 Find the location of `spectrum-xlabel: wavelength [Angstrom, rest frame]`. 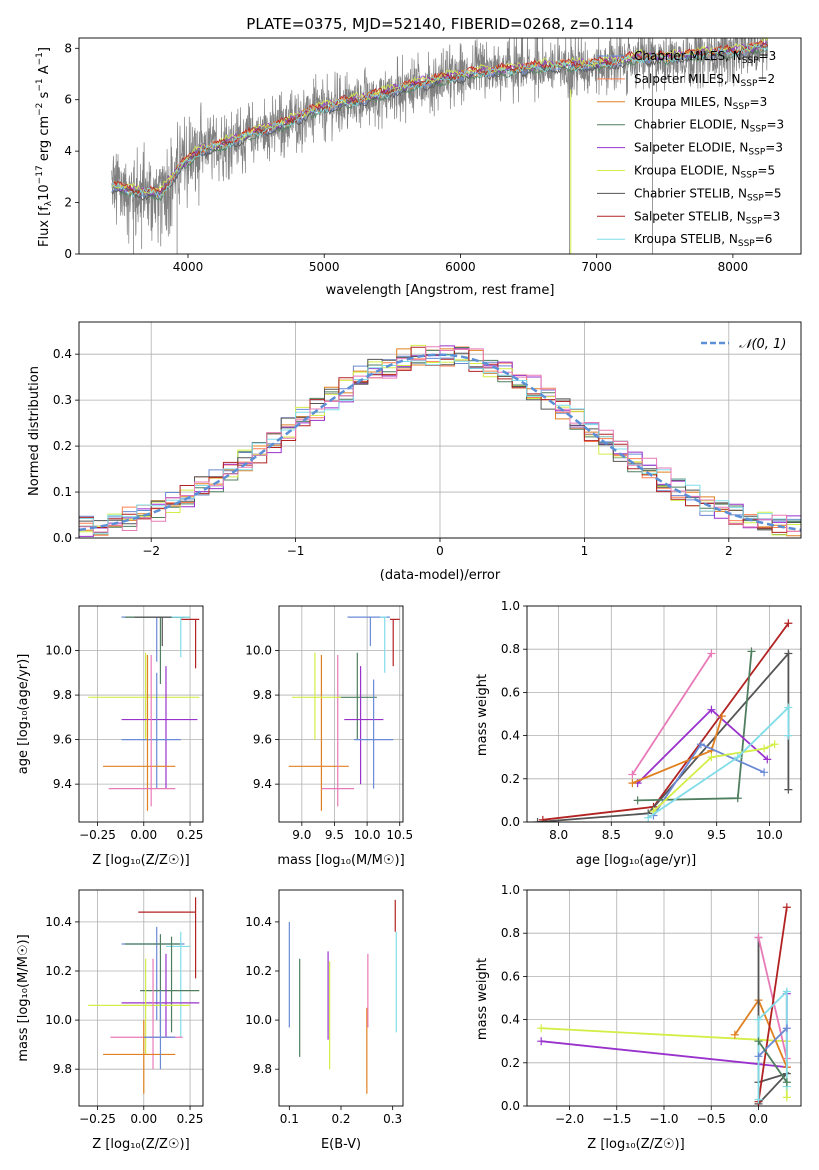

spectrum-xlabel: wavelength [Angstrom, rest frame] is located at coordinates (440, 290).